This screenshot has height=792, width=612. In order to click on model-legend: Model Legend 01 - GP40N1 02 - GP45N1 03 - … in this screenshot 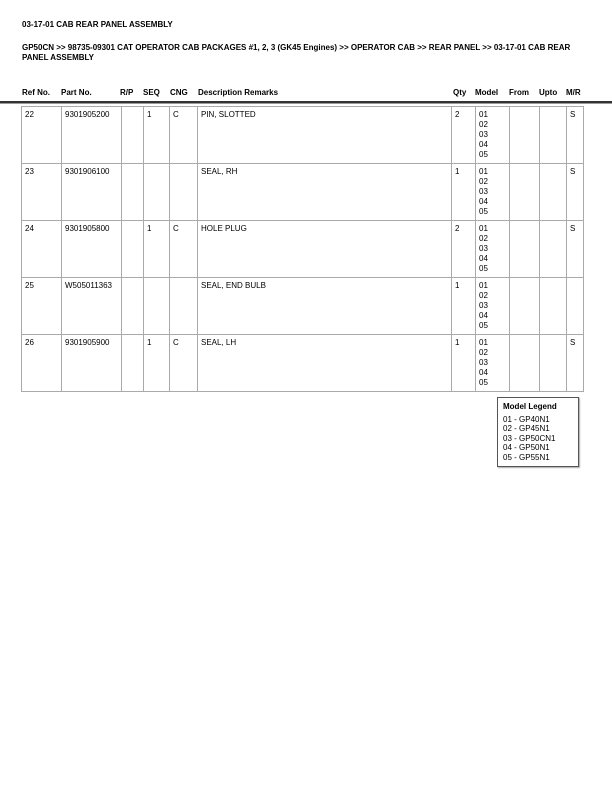, I will do `click(538, 432)`.